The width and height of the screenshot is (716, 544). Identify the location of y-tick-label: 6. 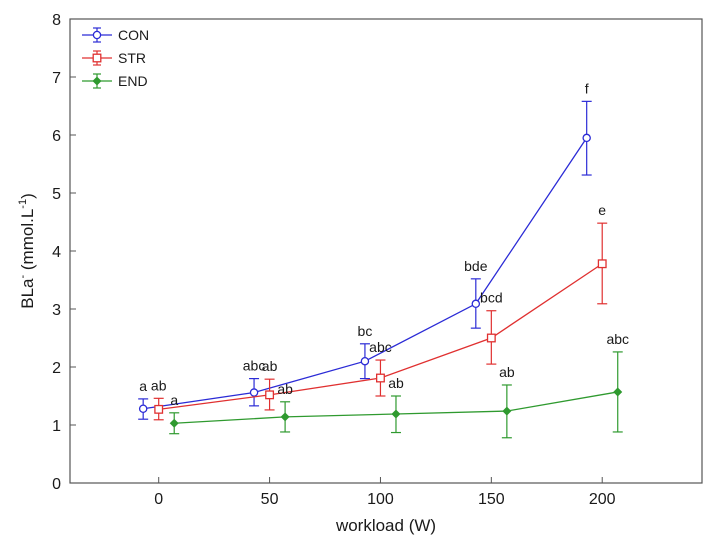
(56, 136).